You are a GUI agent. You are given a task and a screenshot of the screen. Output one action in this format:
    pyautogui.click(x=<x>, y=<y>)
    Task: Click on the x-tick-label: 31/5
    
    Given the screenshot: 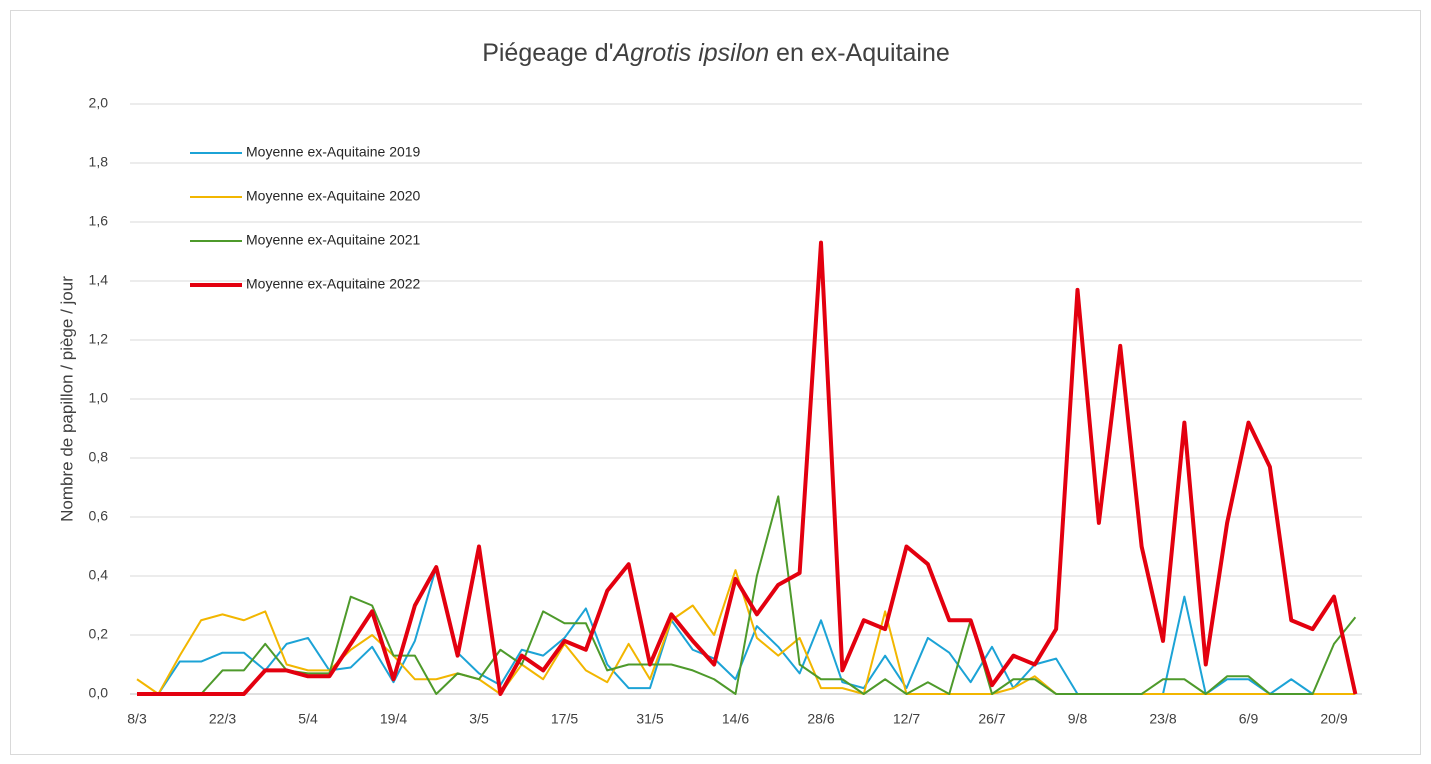 What is the action you would take?
    pyautogui.click(x=649, y=719)
    